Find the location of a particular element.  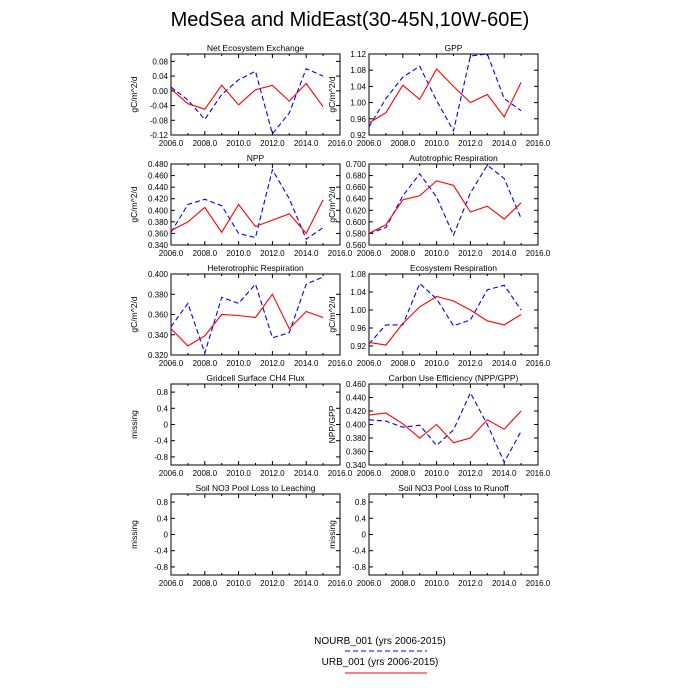

y-tick-label: 0.480 is located at coordinates (158, 164).